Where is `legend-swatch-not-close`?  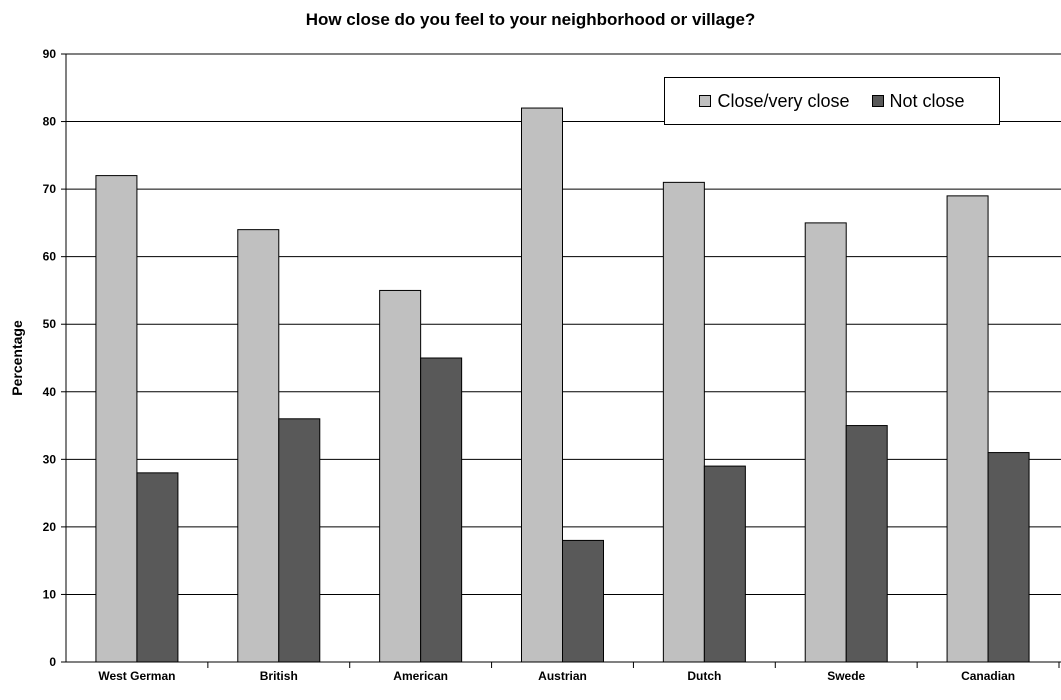
legend-swatch-not-close is located at coordinates (877, 101).